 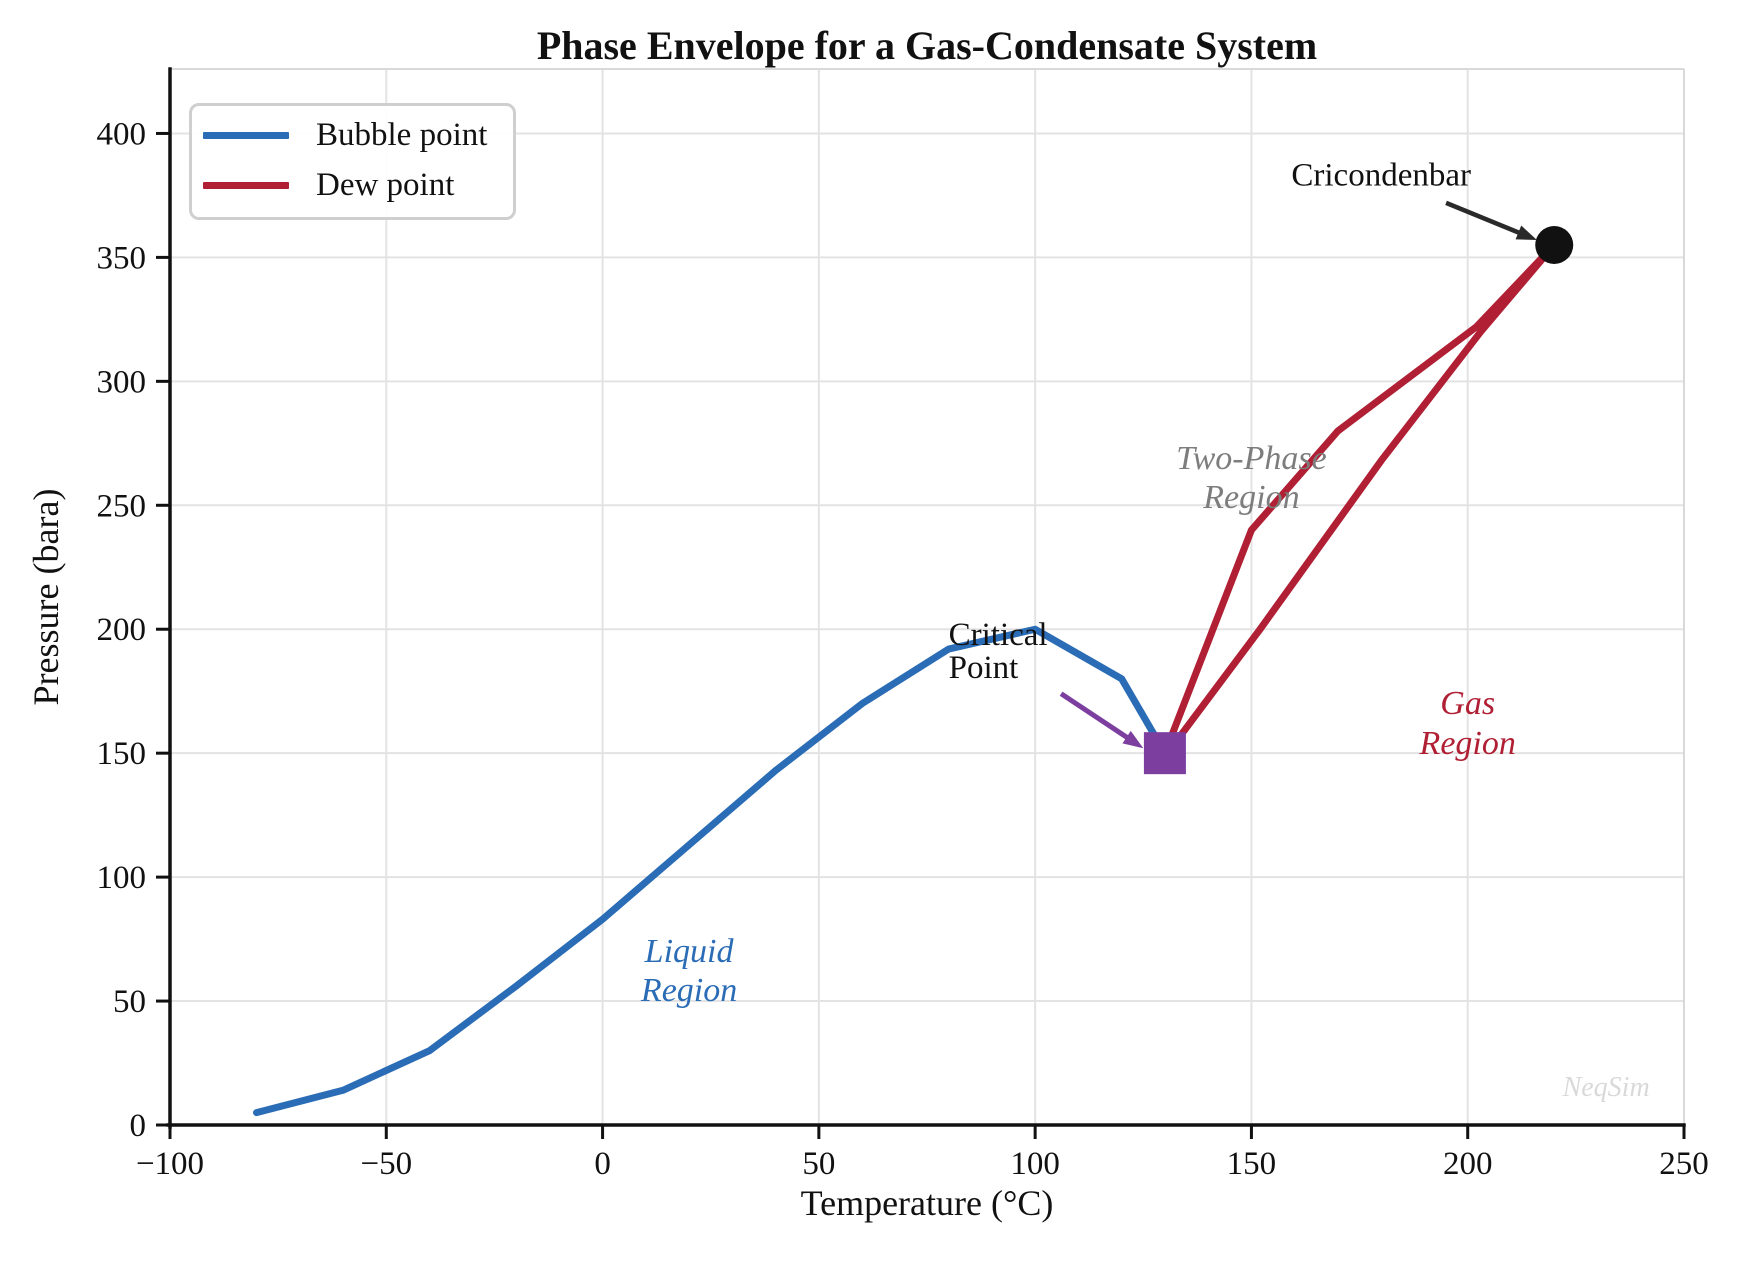 I want to click on gas-region-label-line: Gas, so click(x=1468, y=704).